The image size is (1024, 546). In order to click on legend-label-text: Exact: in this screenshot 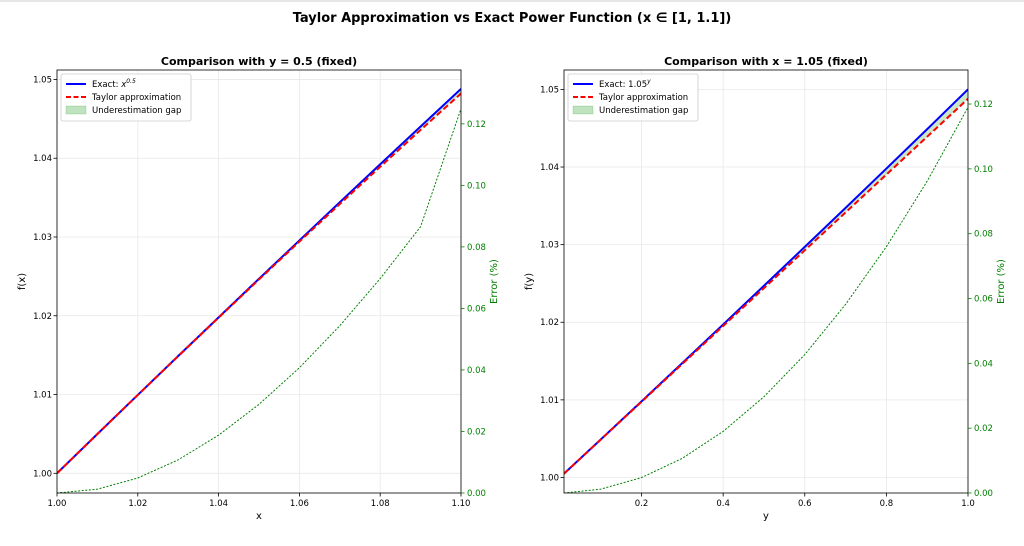, I will do `click(106, 85)`.